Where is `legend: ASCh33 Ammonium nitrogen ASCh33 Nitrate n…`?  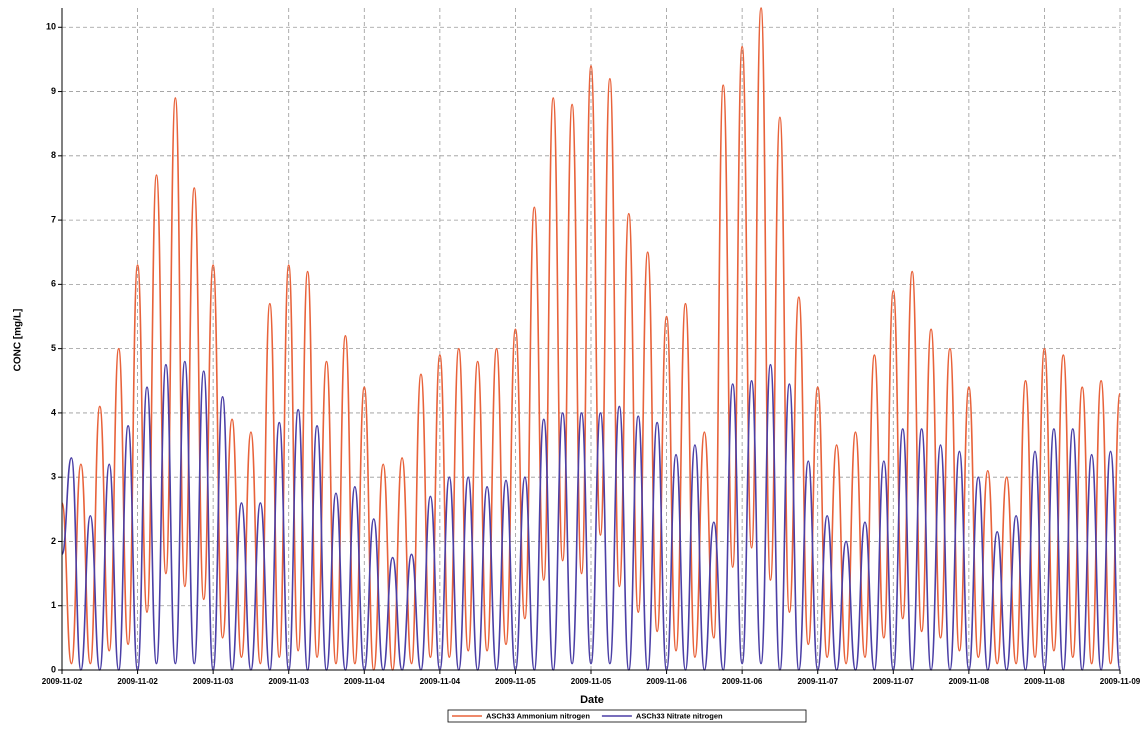
legend: ASCh33 Ammonium nitrogen ASCh33 Nitrate n… is located at coordinates (627, 716).